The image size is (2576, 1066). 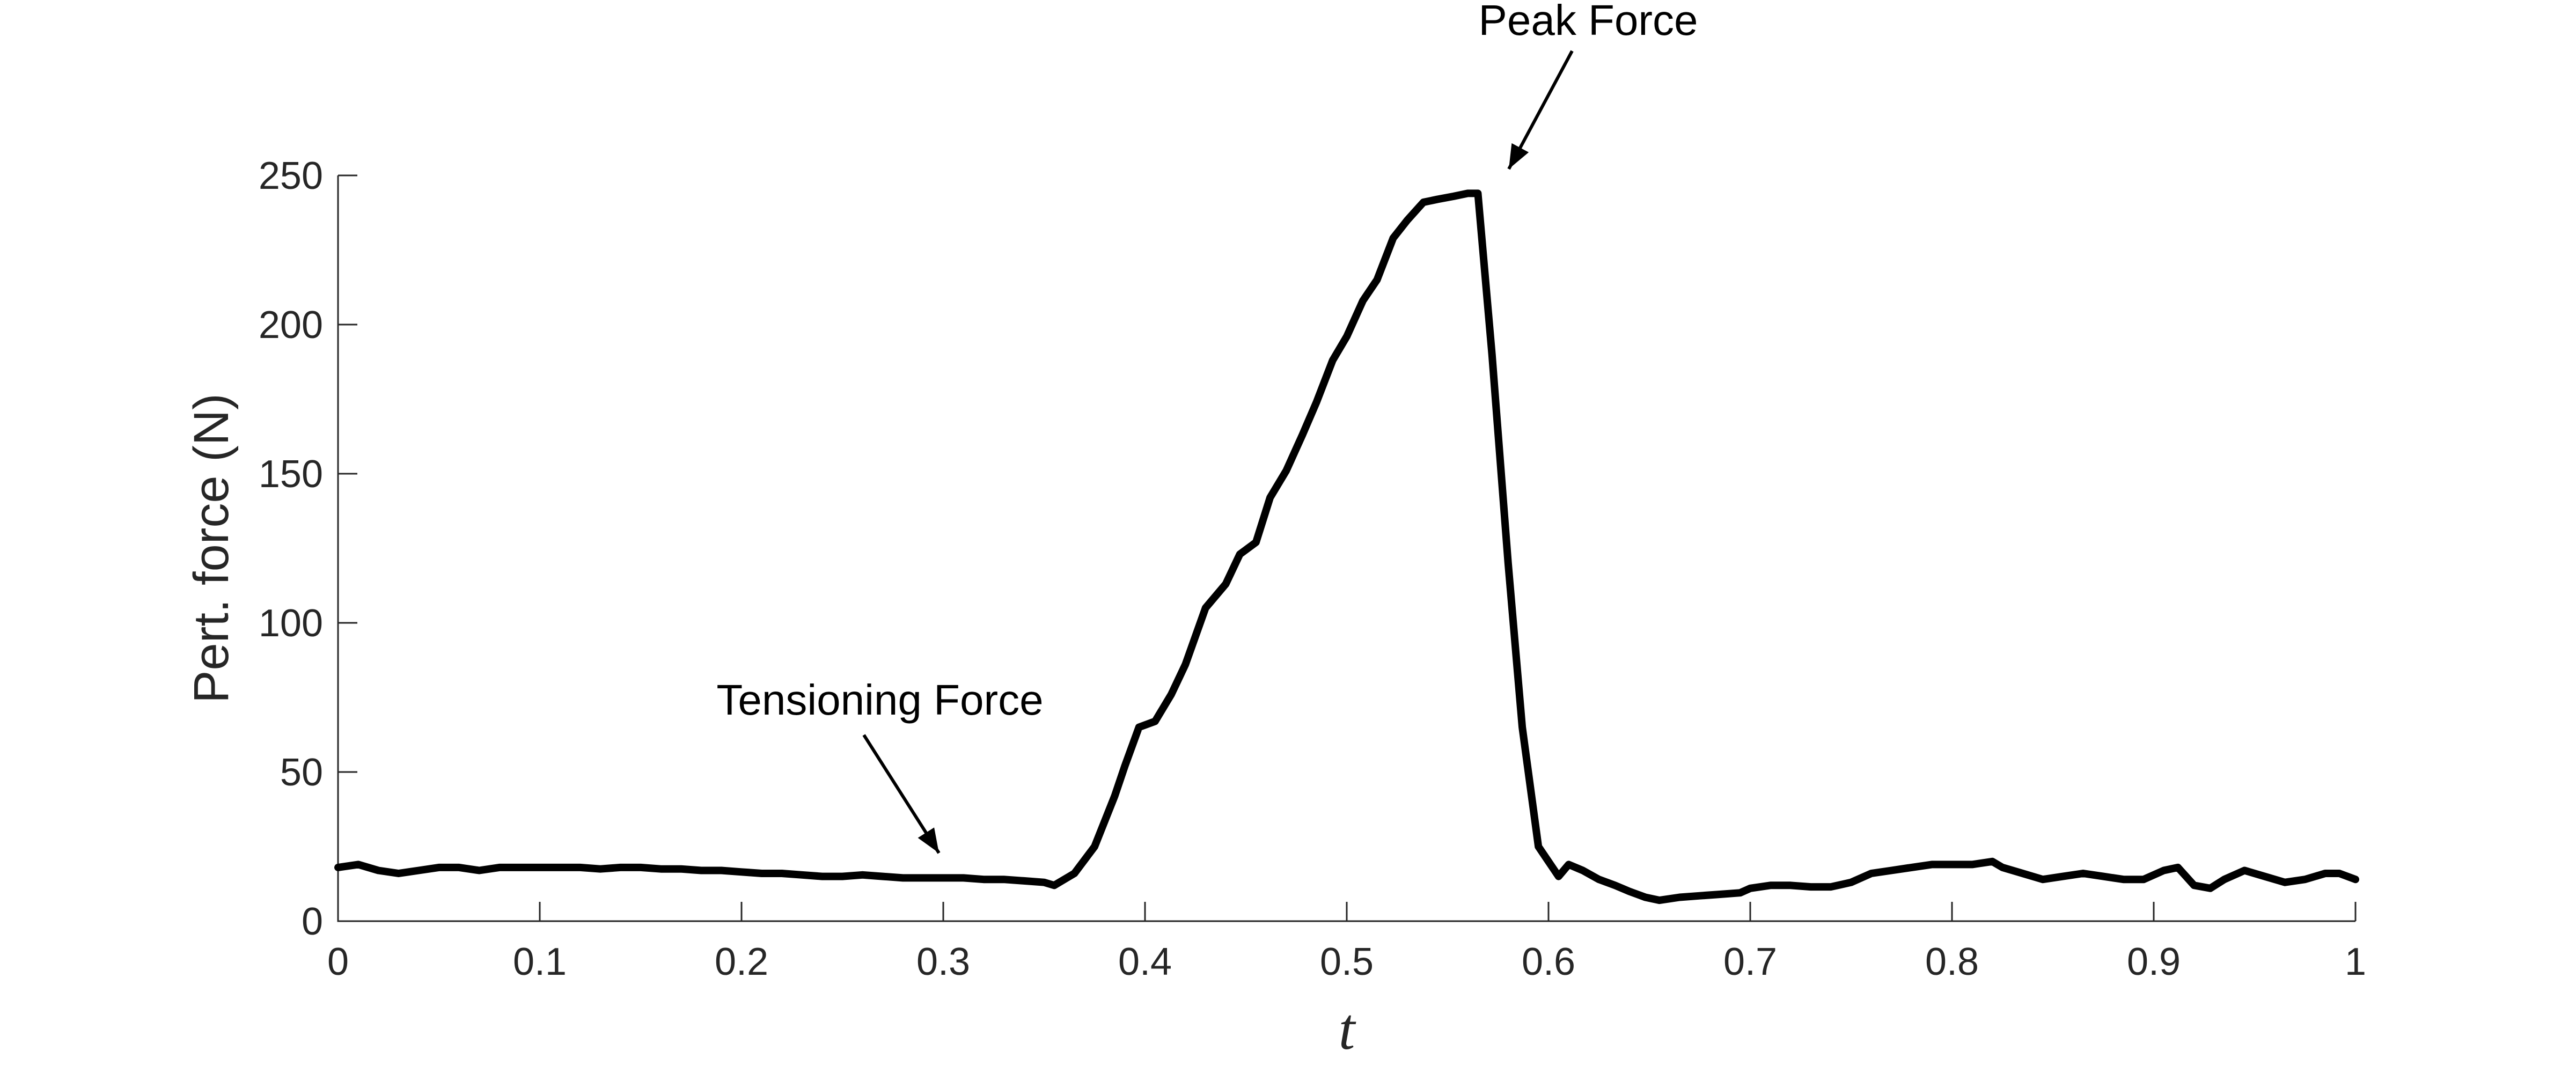 I want to click on y-tick-label: 250, so click(x=291, y=176).